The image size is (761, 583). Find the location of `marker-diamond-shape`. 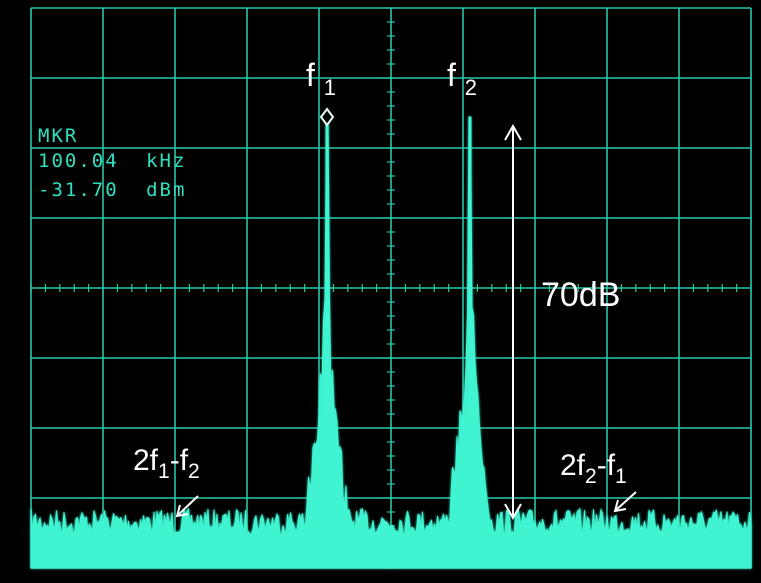

marker-diamond-shape is located at coordinates (327, 117).